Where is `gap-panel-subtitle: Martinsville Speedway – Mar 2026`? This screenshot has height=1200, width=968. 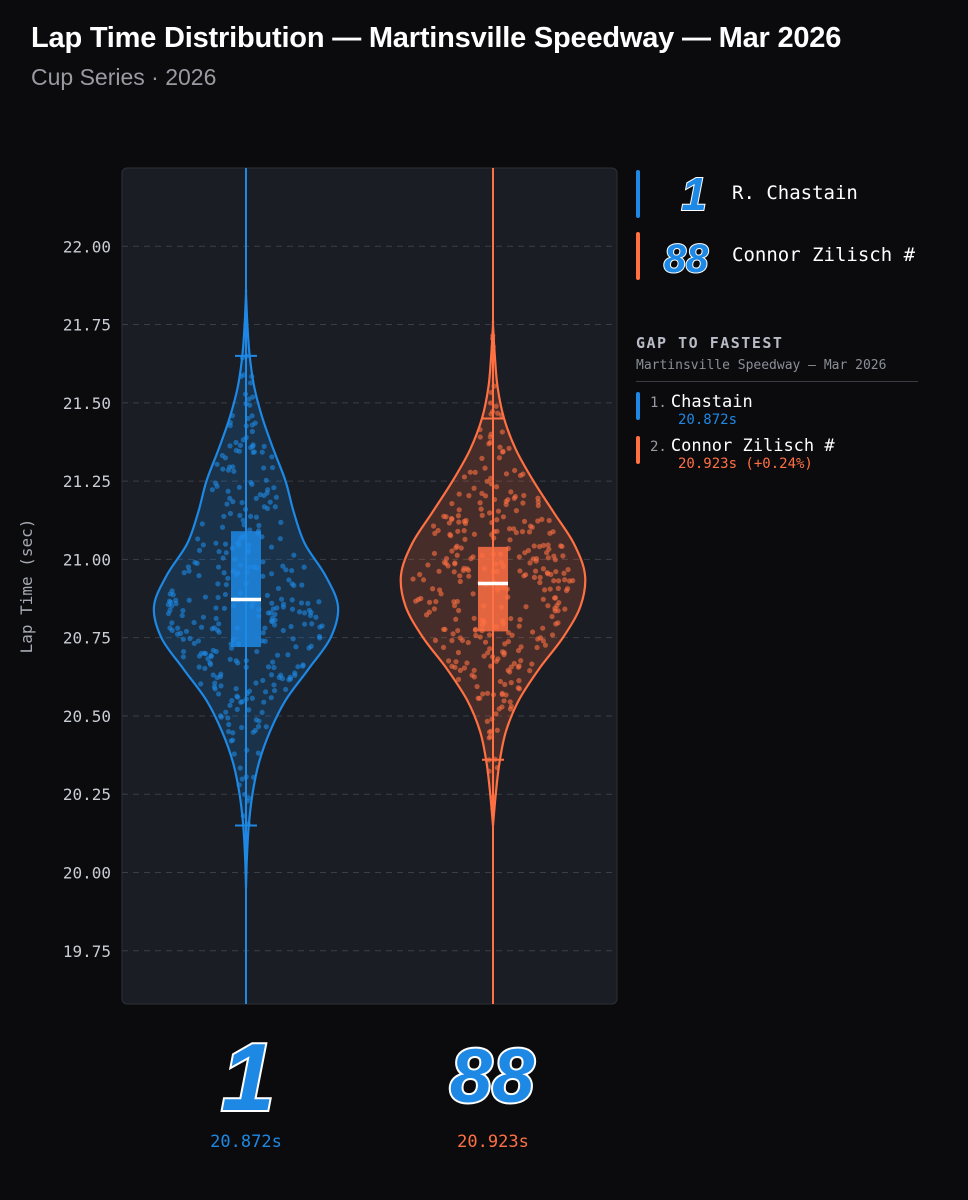 gap-panel-subtitle: Martinsville Speedway – Mar 2026 is located at coordinates (777, 370).